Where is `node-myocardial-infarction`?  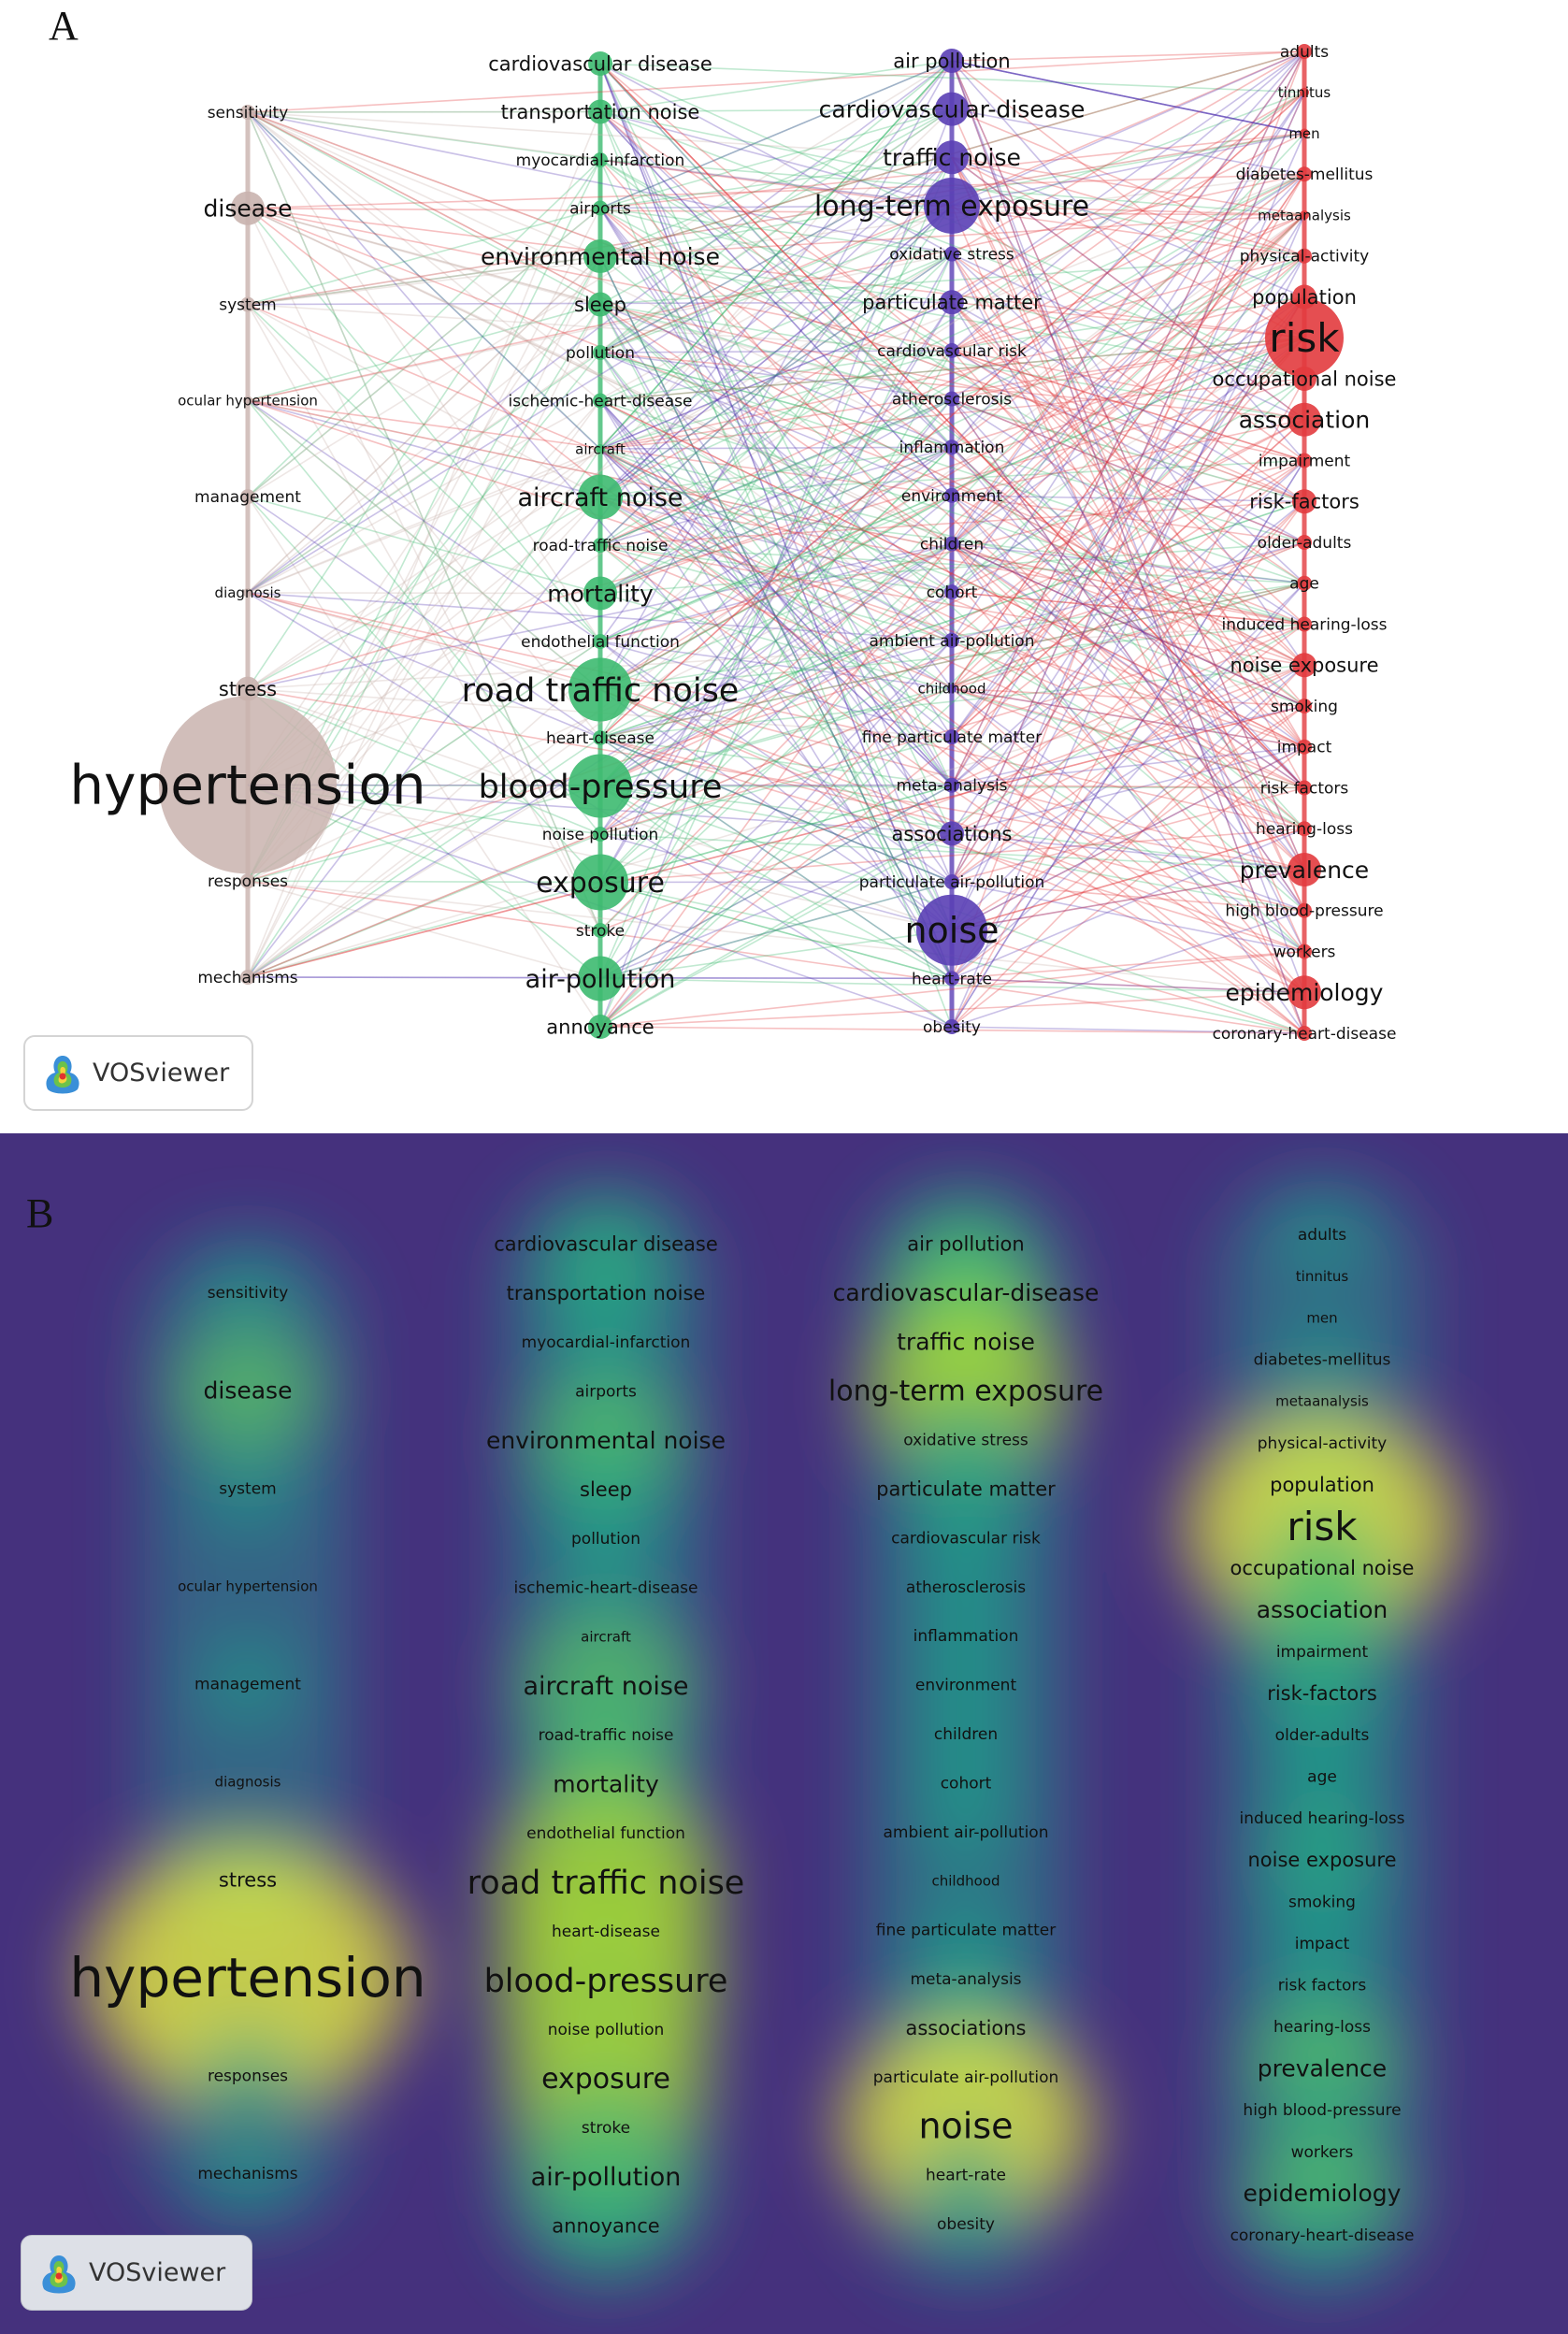
node-myocardial-infarction is located at coordinates (600, 159).